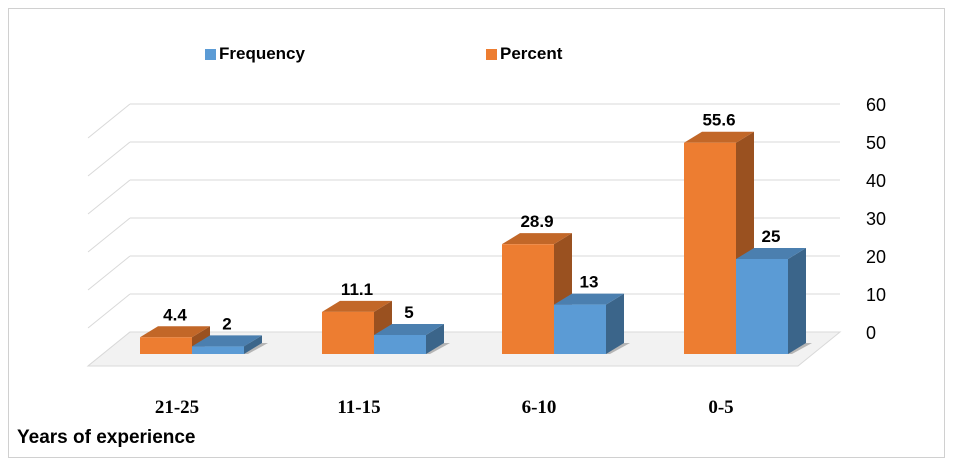  Describe the element at coordinates (720, 407) in the screenshot. I see `x-tick-label: 0-5` at that location.